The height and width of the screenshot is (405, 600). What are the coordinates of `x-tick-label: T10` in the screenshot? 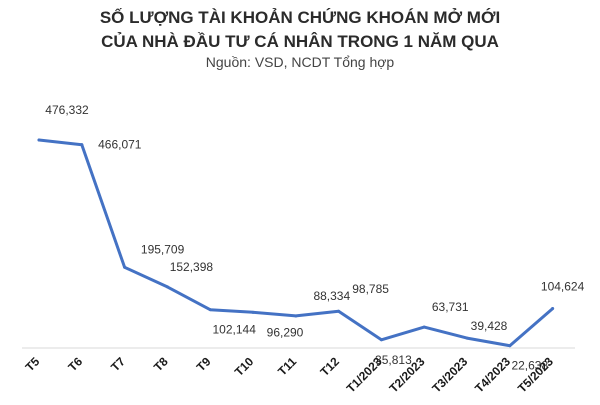 It's located at (244, 366).